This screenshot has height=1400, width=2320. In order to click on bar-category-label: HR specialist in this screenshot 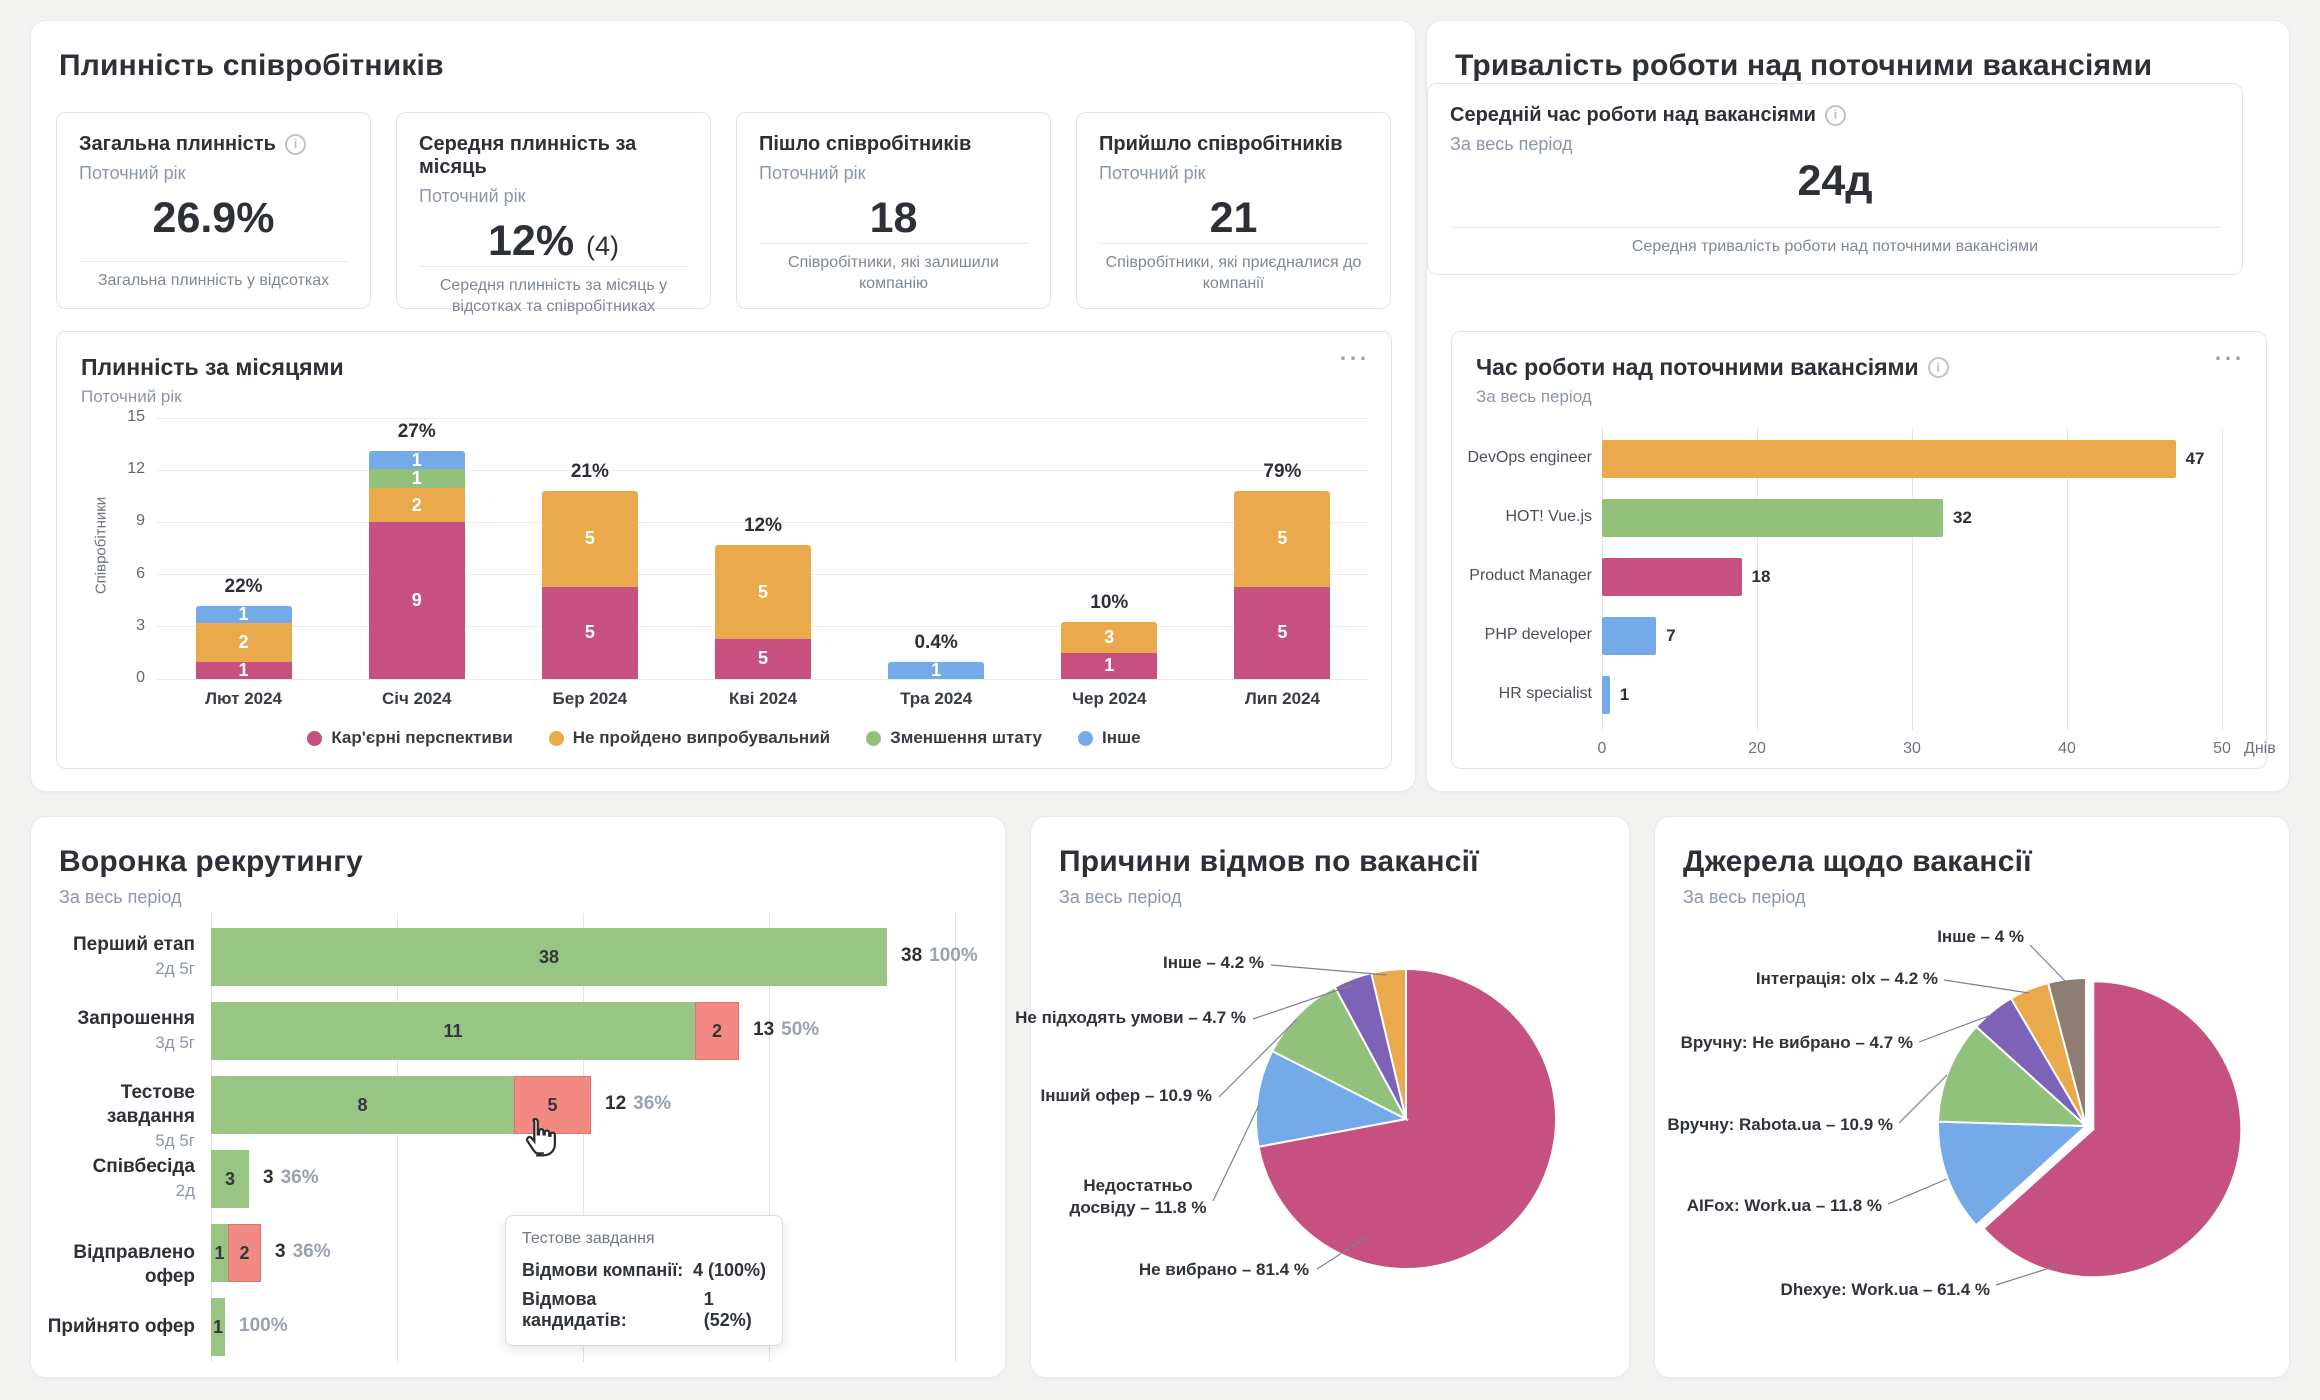, I will do `click(1545, 693)`.